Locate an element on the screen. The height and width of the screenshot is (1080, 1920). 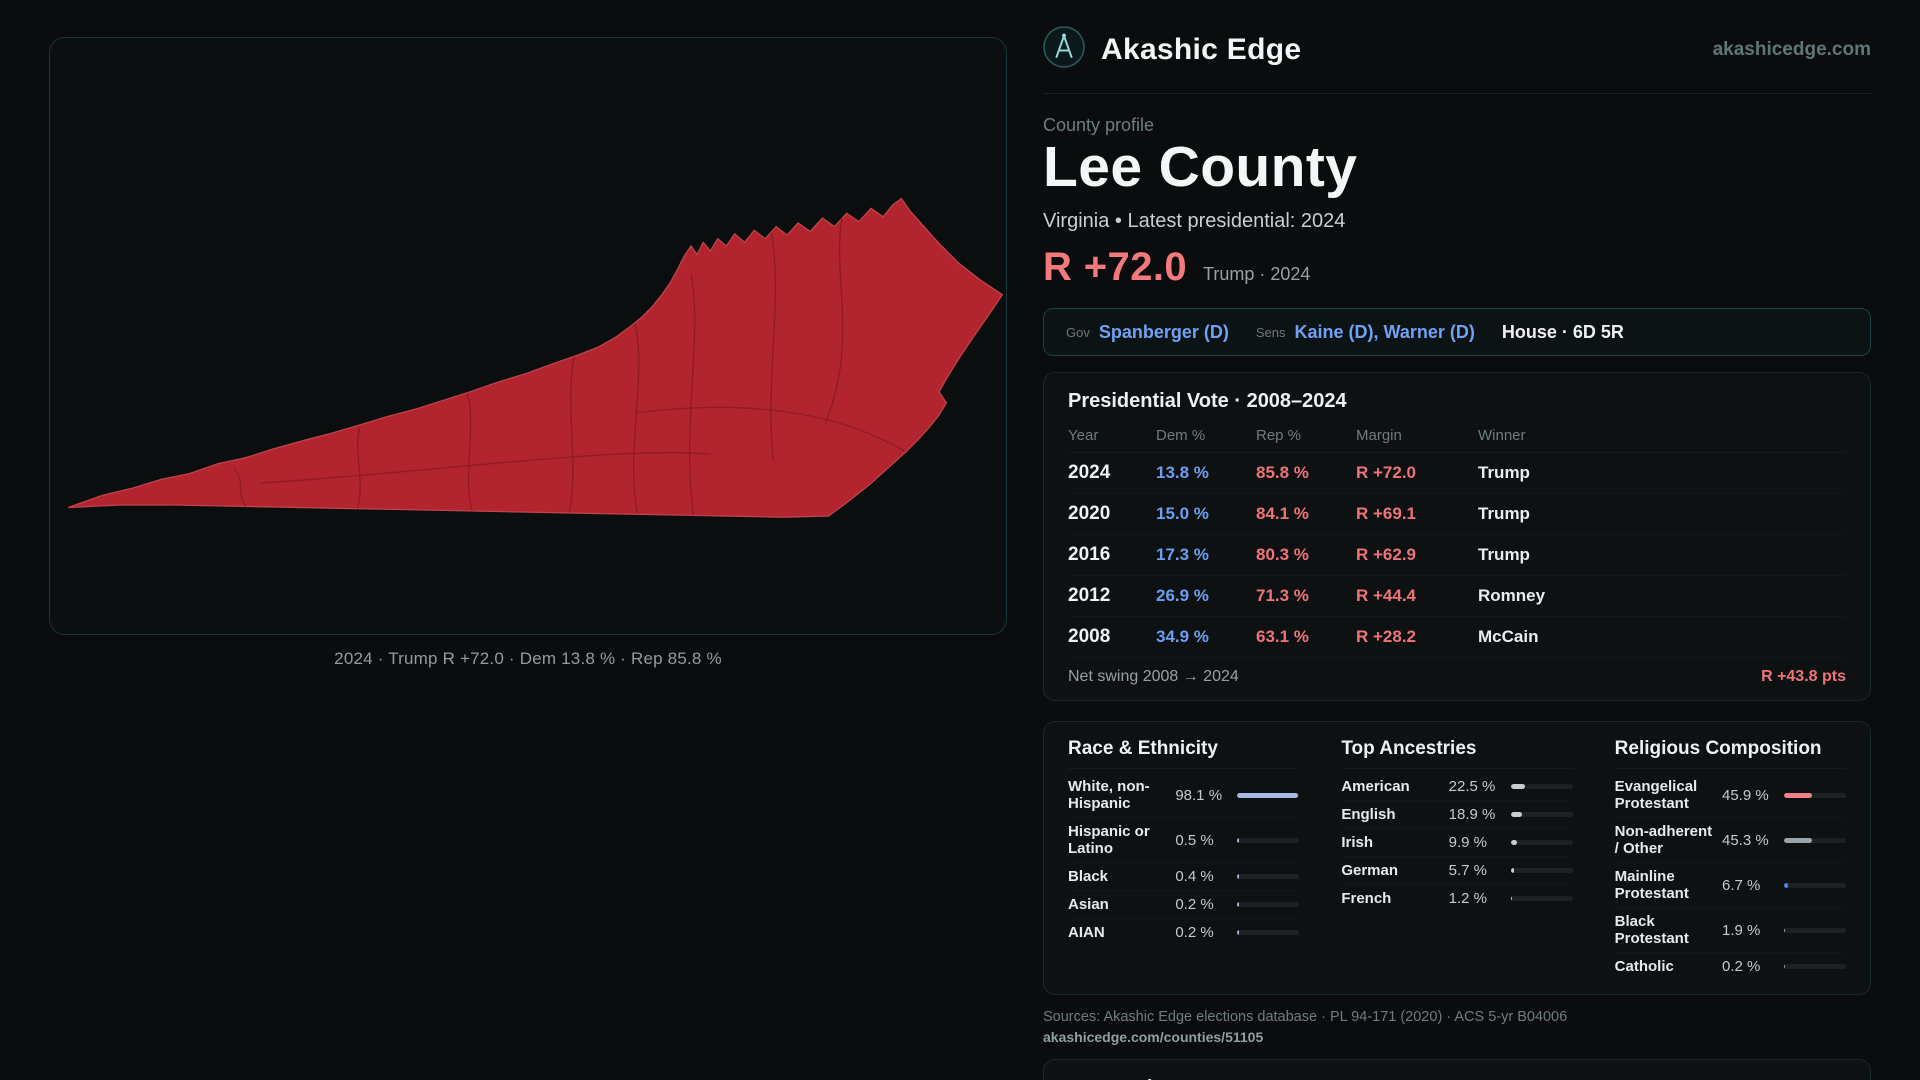
stat-row: Evangelical Protestant 45.9 % is located at coordinates (1730, 795).